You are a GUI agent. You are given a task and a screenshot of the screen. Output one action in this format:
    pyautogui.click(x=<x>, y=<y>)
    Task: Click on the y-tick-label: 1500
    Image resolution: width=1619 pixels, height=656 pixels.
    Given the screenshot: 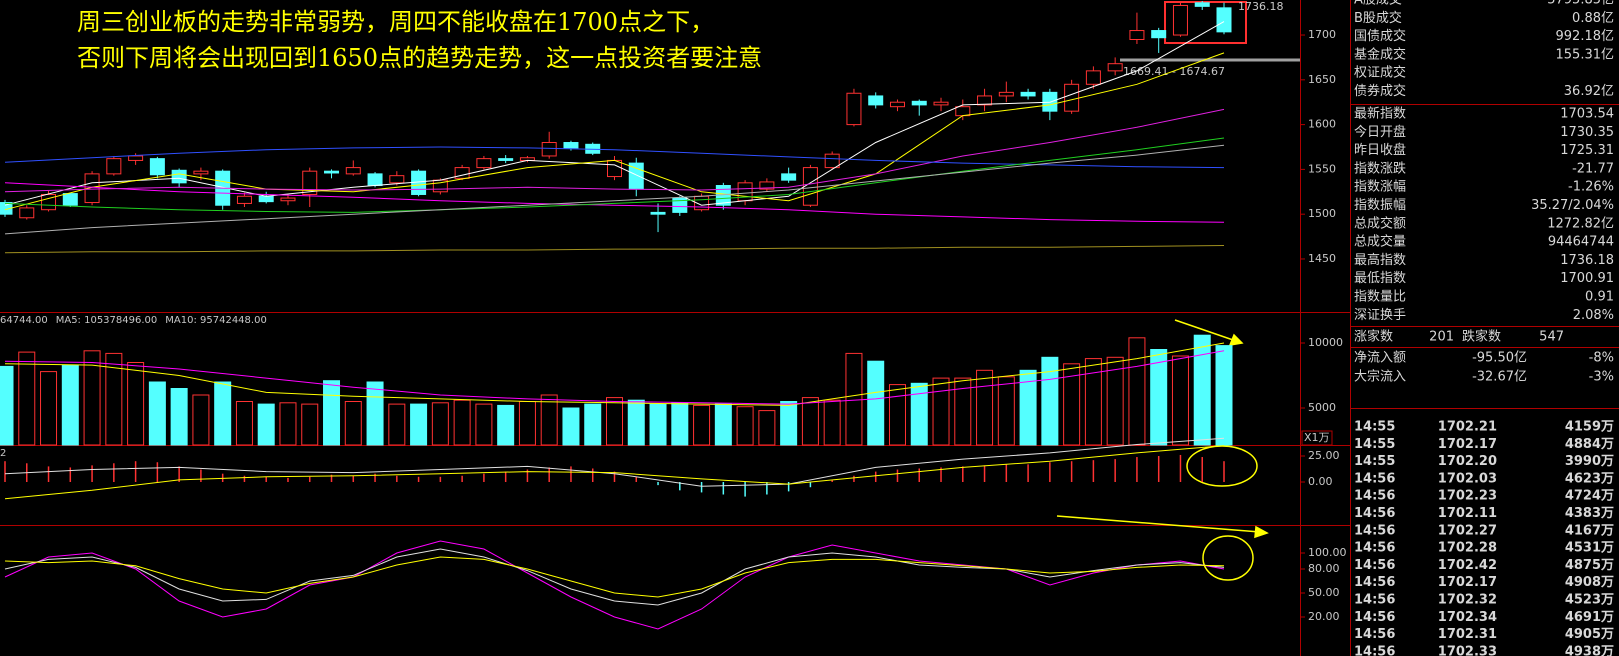 What is the action you would take?
    pyautogui.click(x=1322, y=213)
    